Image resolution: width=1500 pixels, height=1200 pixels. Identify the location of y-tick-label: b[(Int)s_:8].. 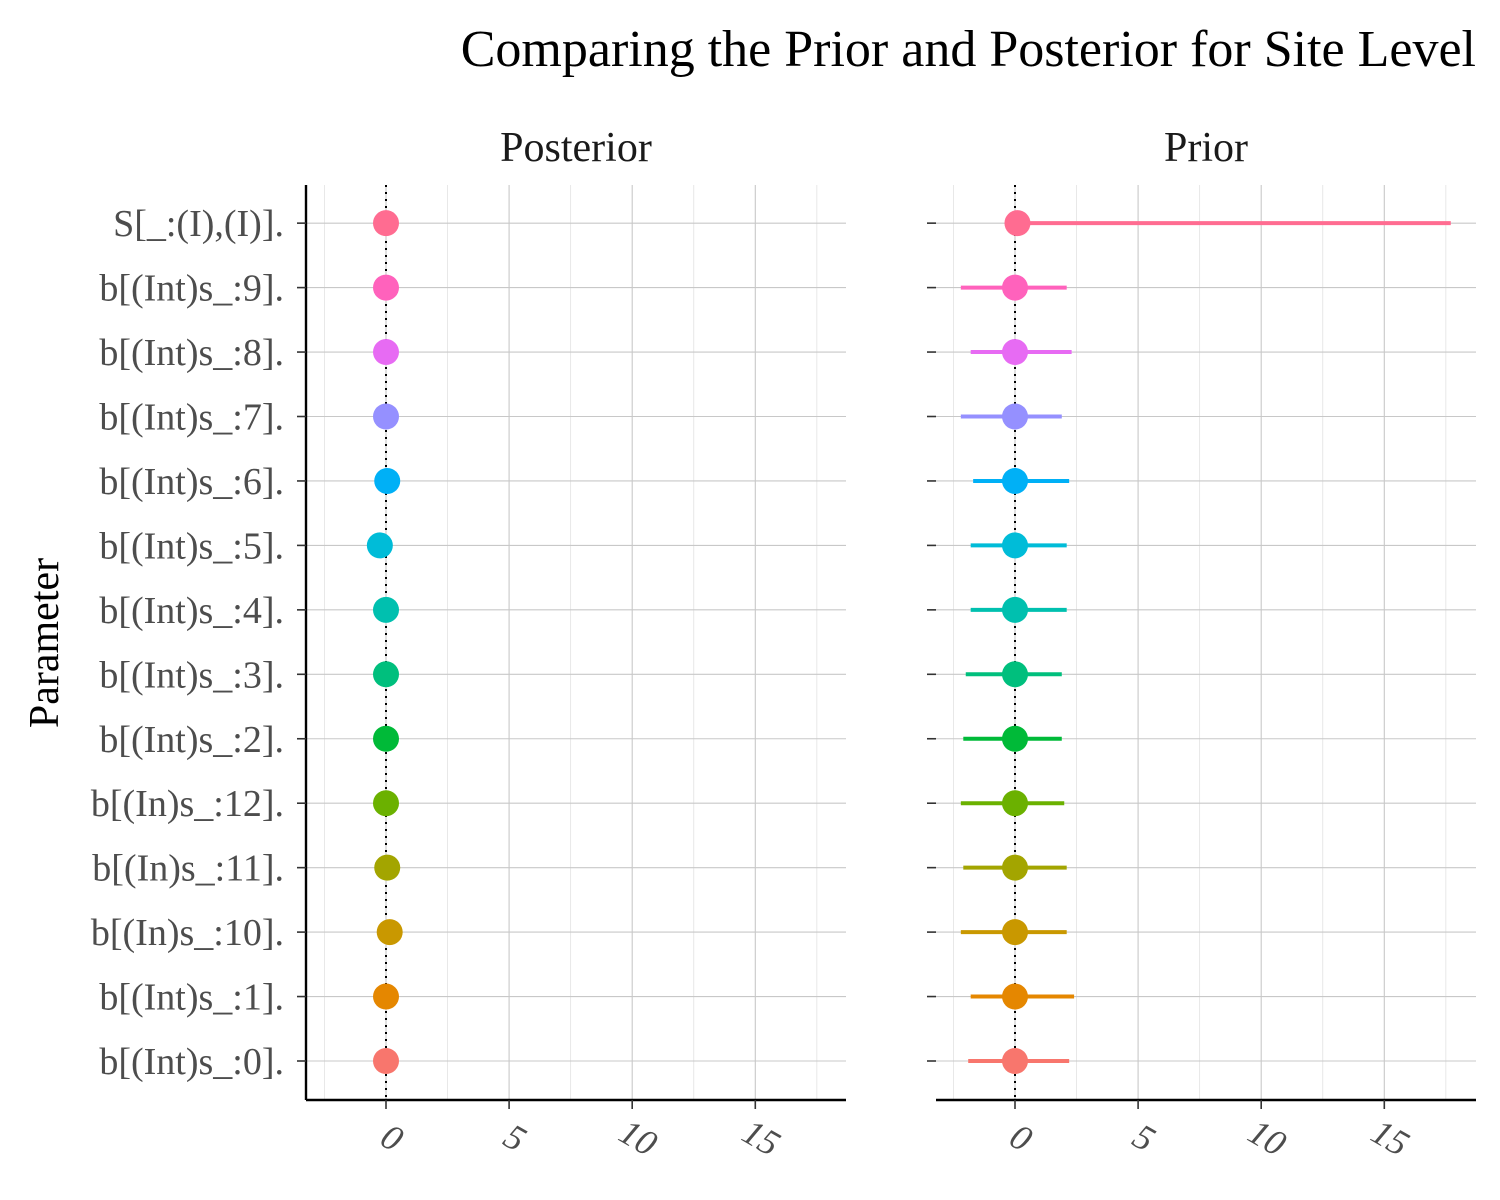
(191, 353).